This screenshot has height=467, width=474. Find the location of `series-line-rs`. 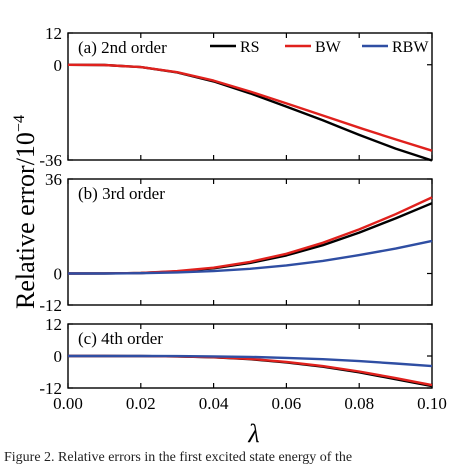

series-line-rs is located at coordinates (250, 371).